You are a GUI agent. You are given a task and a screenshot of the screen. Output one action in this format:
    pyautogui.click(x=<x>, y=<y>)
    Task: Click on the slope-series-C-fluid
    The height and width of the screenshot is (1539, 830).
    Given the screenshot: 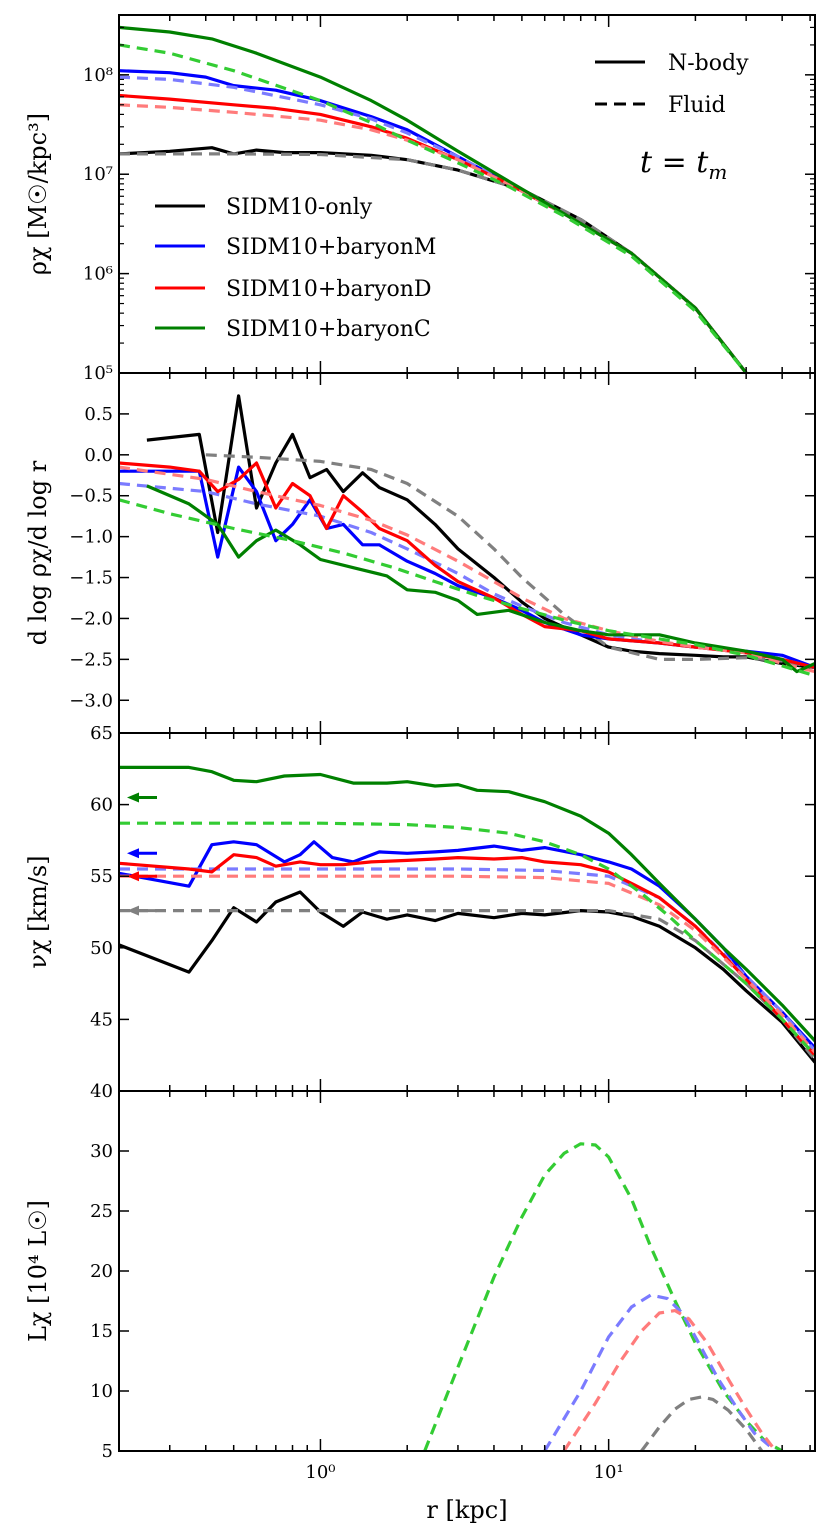 What is the action you would take?
    pyautogui.click(x=467, y=588)
    